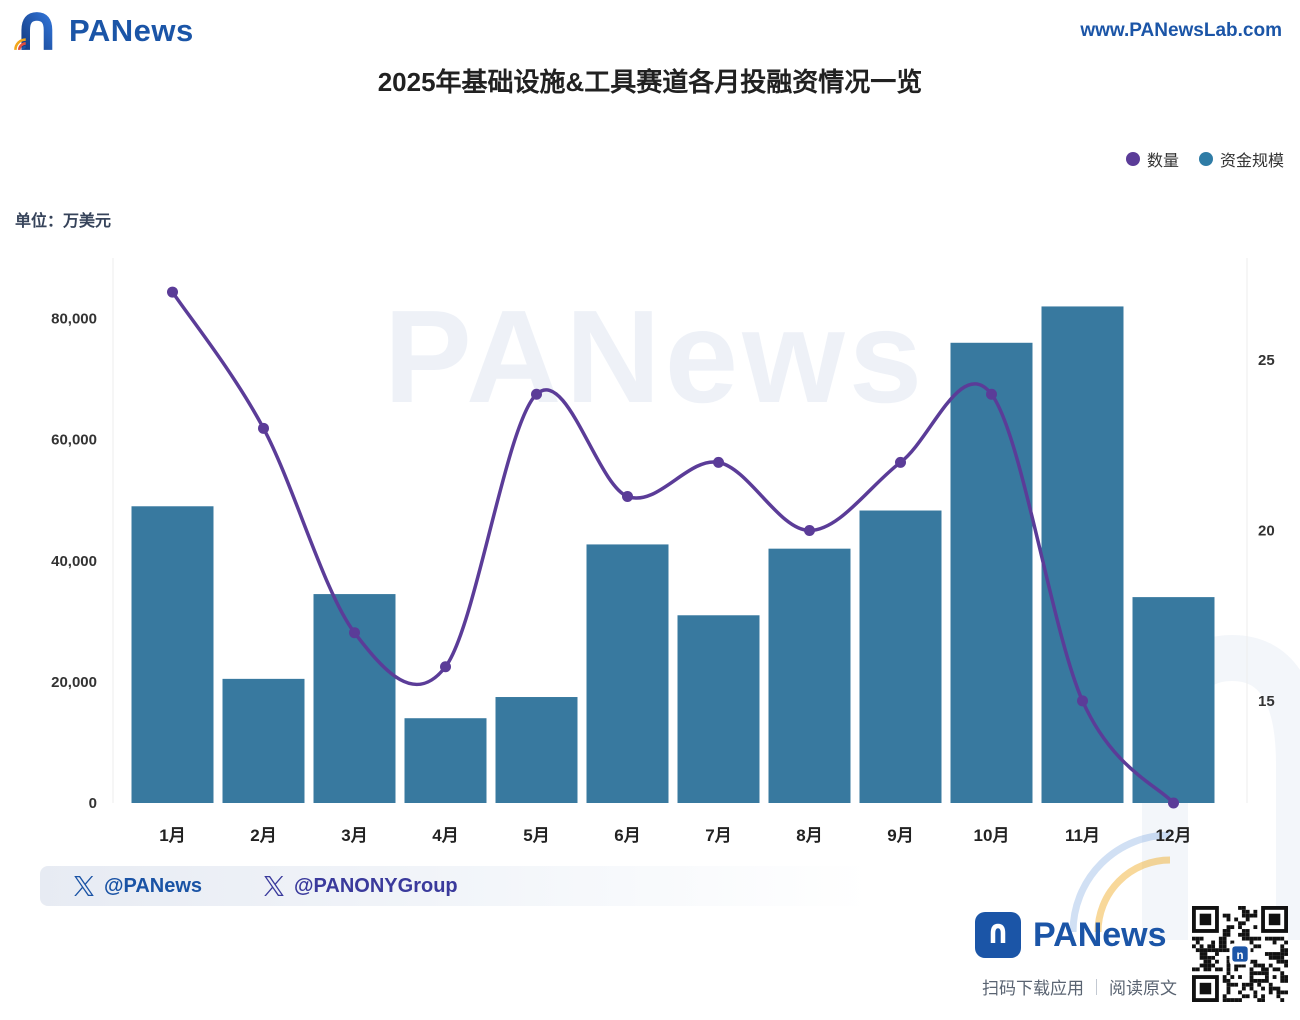 The width and height of the screenshot is (1300, 1020). What do you see at coordinates (445, 667) in the screenshot?
I see `point-4月` at bounding box center [445, 667].